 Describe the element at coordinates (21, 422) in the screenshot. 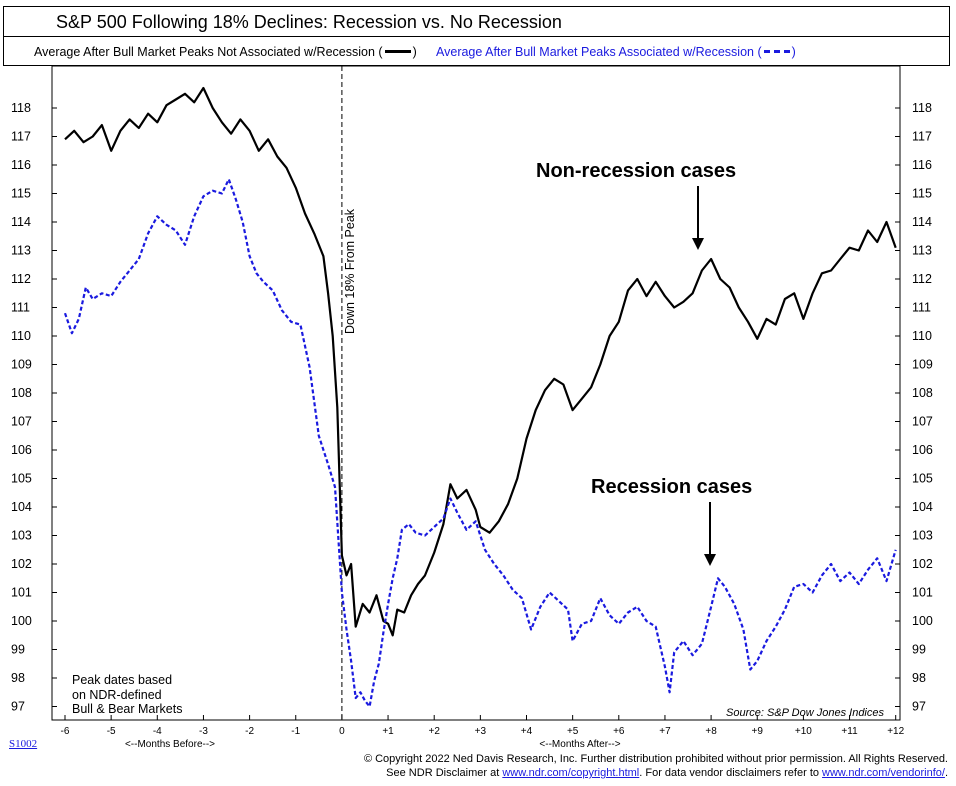

I see `y-tick-label-left: 107` at that location.